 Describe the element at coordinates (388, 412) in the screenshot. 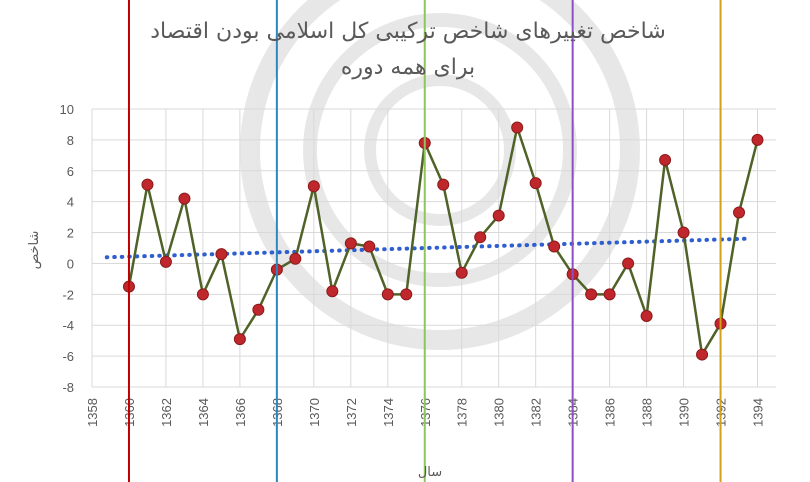

I see `x-tick-label: 1374` at that location.